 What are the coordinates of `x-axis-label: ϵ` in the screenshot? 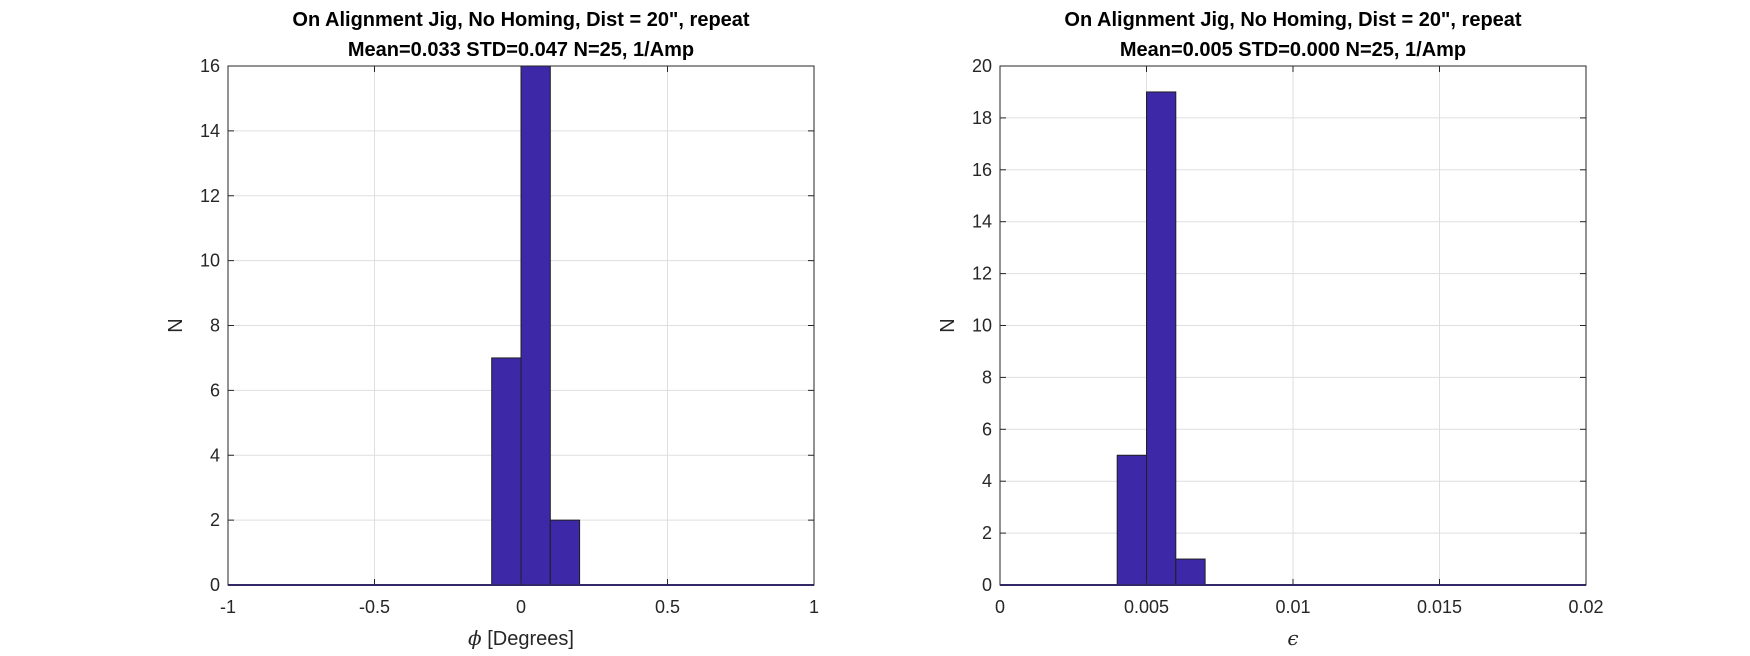 It's located at (1292, 638).